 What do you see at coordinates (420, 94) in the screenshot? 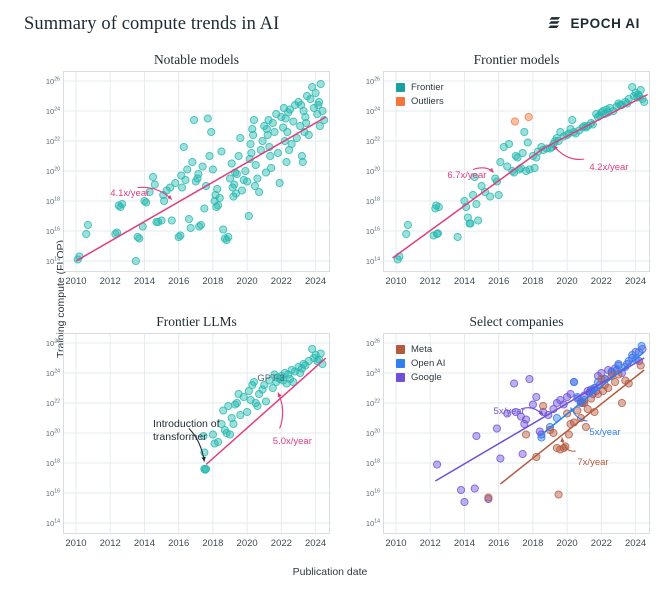
I see `legend-frontier-models: Frontier Outliers` at bounding box center [420, 94].